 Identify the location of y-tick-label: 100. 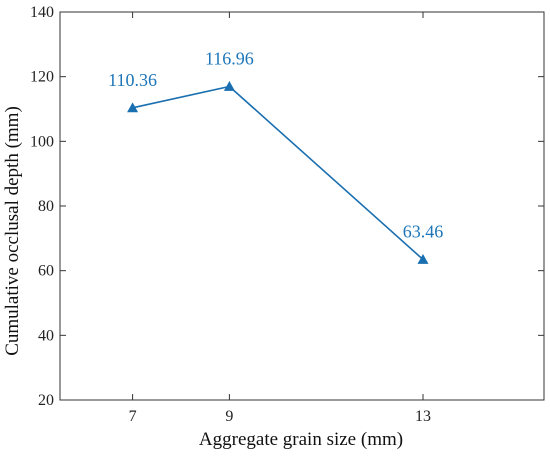
(42, 141).